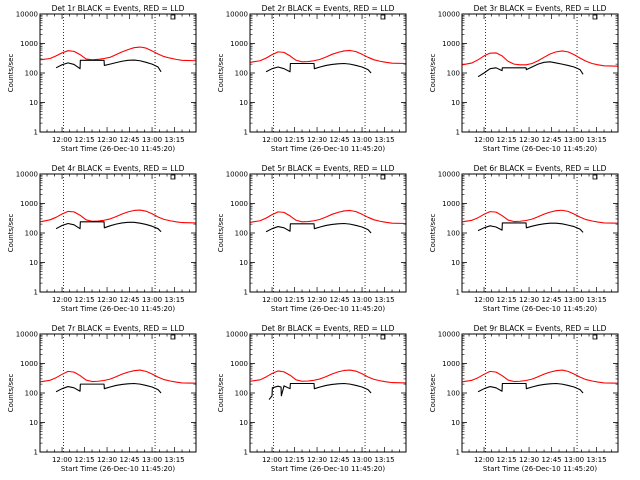  I want to click on chart-title: Det 8r BLACK = Events, RED = LLD, so click(328, 328).